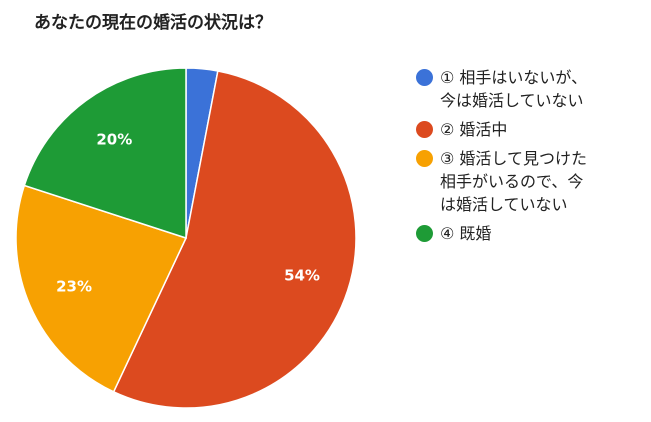 The image size is (651, 422). I want to click on slice-label-2: 54%, so click(302, 276).